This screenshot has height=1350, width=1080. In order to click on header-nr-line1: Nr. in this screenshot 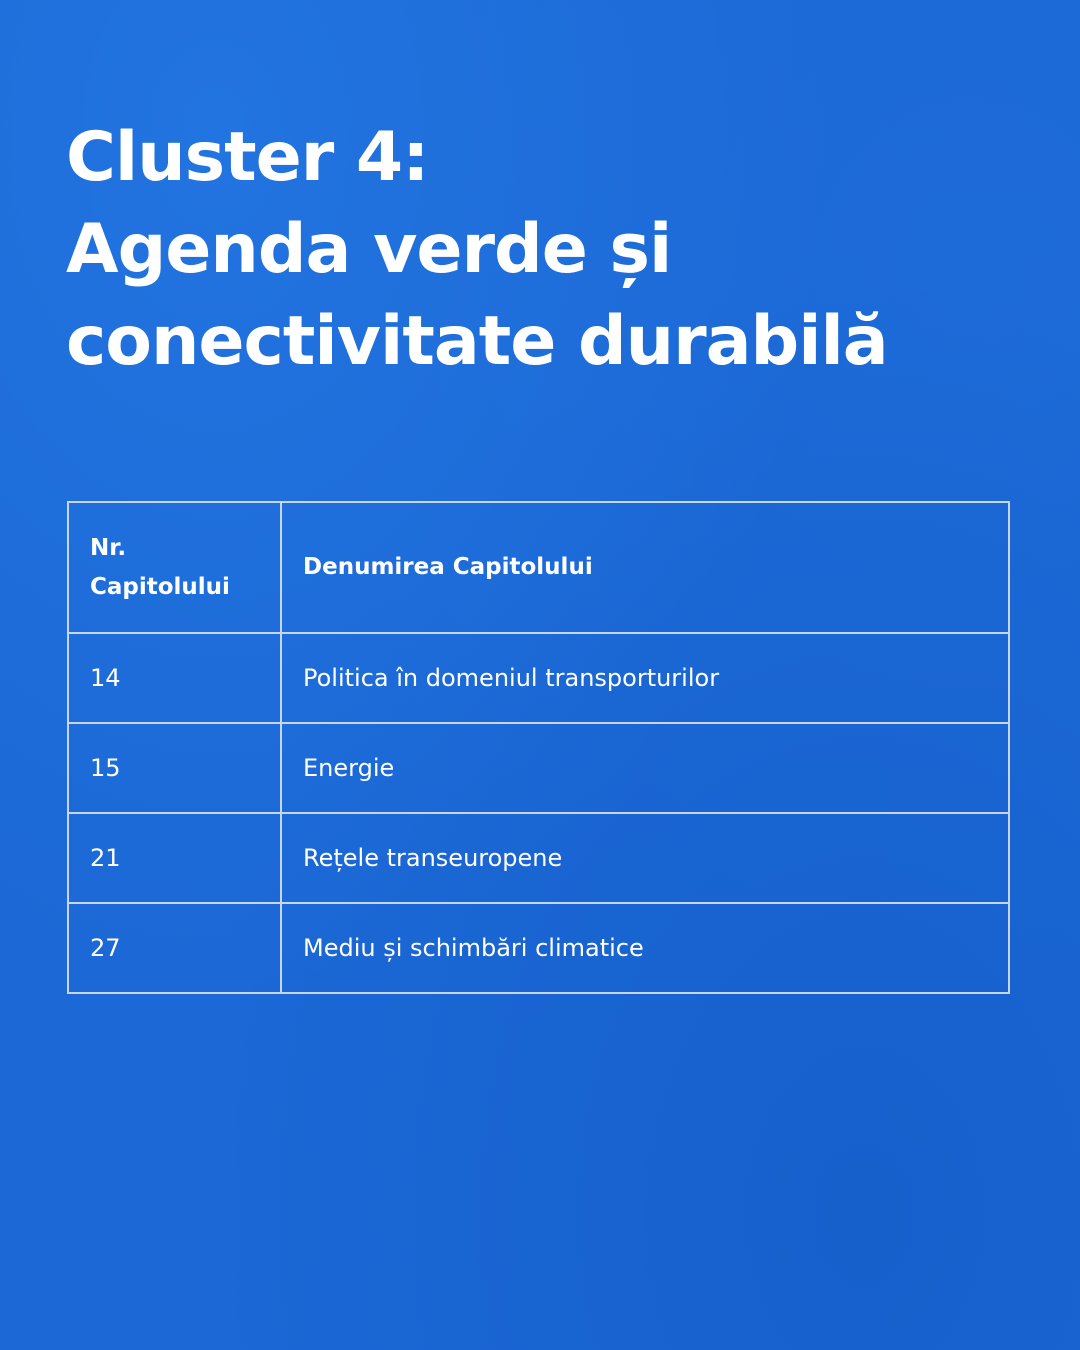, I will do `click(108, 547)`.